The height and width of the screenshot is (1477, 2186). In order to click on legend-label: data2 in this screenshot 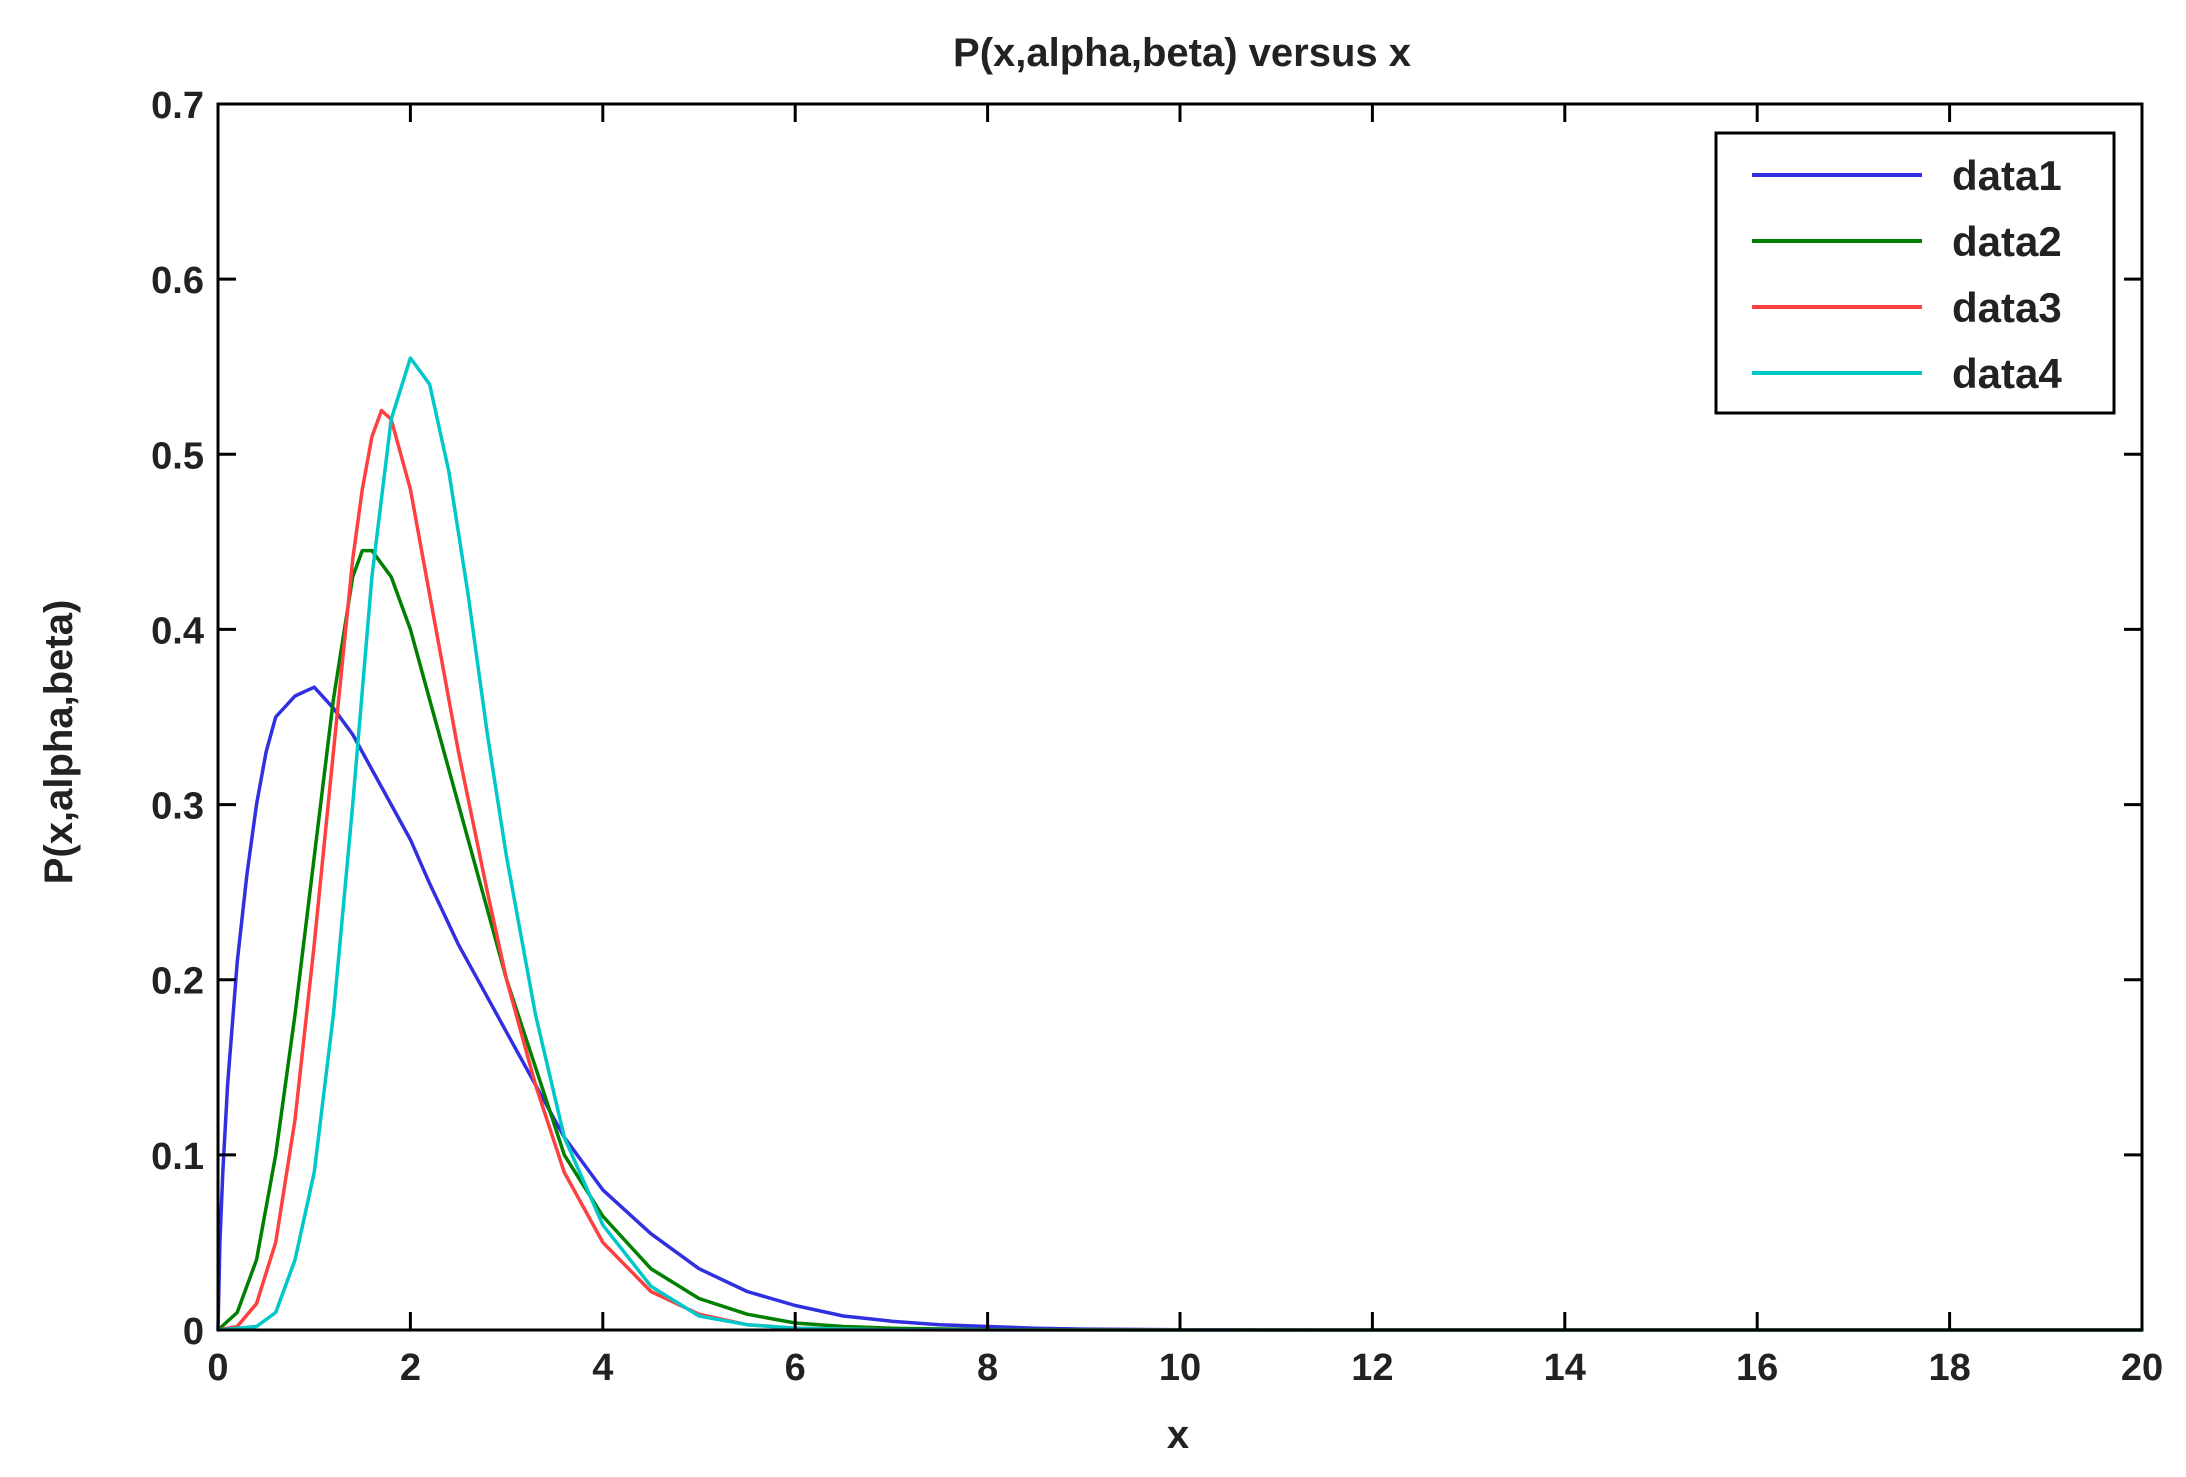, I will do `click(2007, 241)`.